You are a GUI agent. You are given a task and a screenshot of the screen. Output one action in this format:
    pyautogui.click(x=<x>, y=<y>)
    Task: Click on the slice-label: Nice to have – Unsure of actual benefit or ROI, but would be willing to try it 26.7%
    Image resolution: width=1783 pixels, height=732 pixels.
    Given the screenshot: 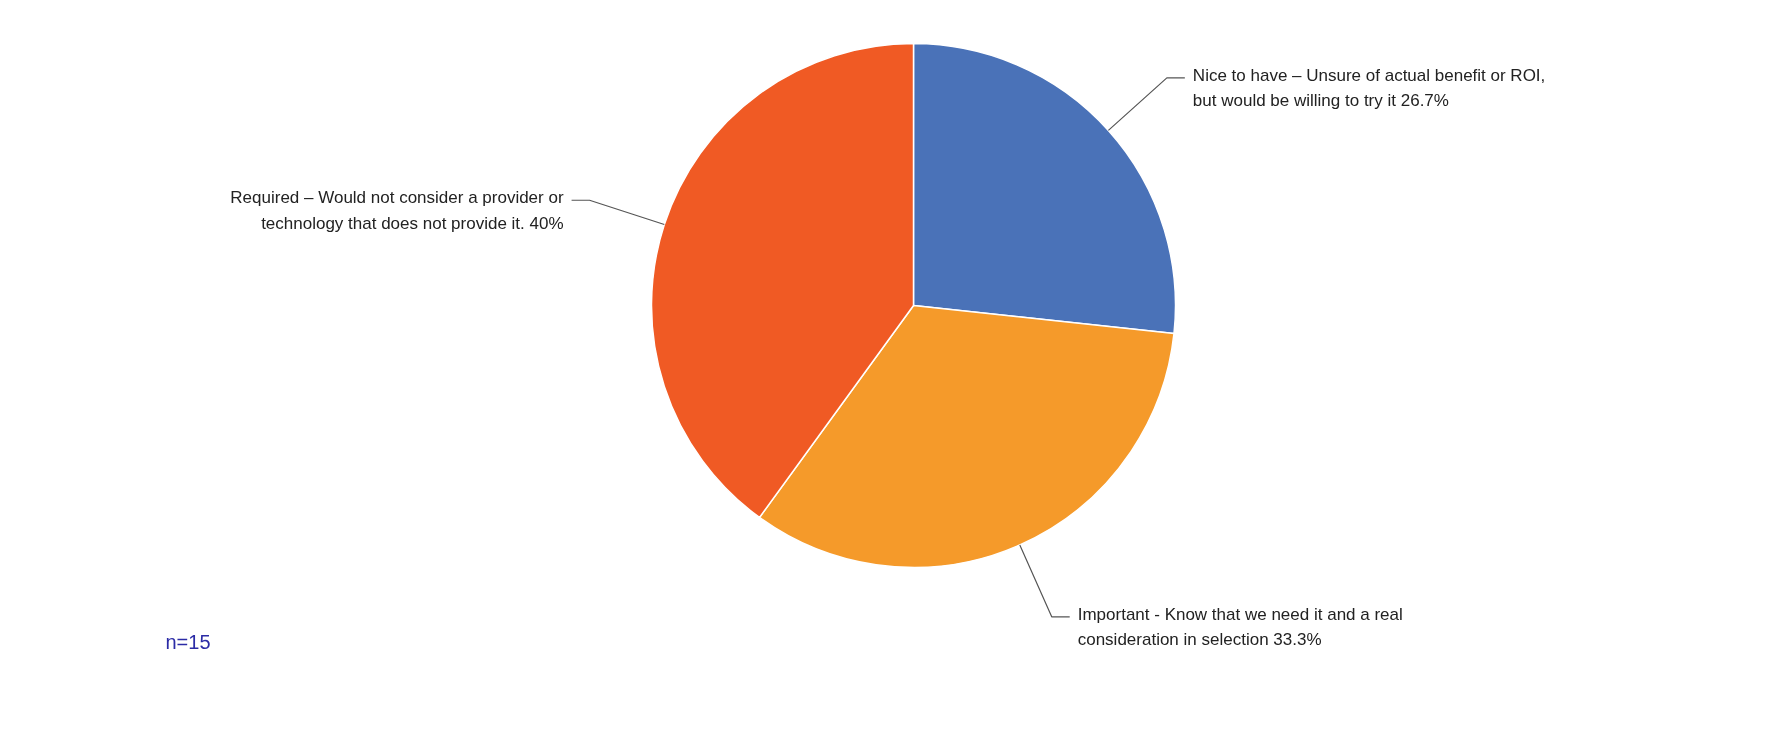 What is the action you would take?
    pyautogui.click(x=1369, y=88)
    